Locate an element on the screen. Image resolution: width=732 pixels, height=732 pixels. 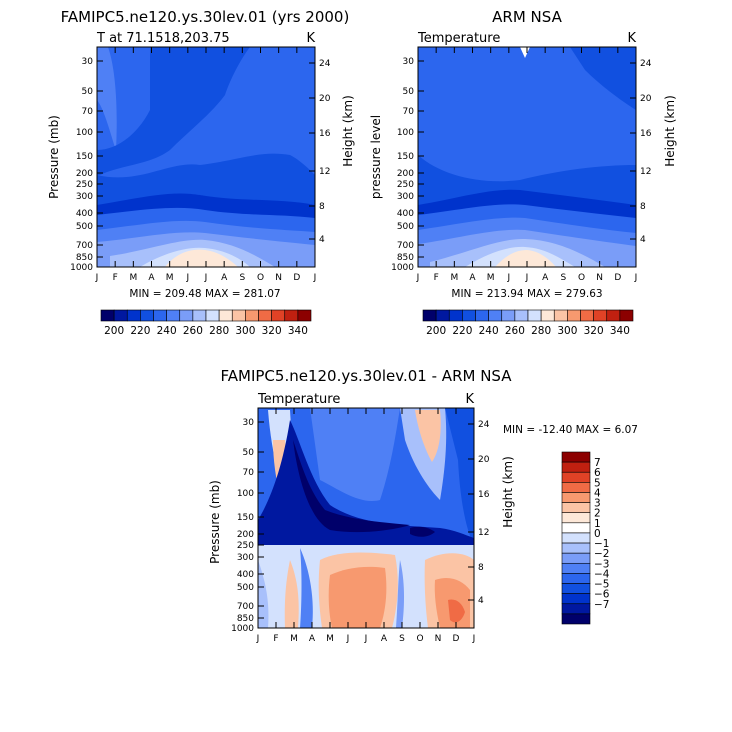
colorbar-label: 5 is located at coordinates (597, 483).